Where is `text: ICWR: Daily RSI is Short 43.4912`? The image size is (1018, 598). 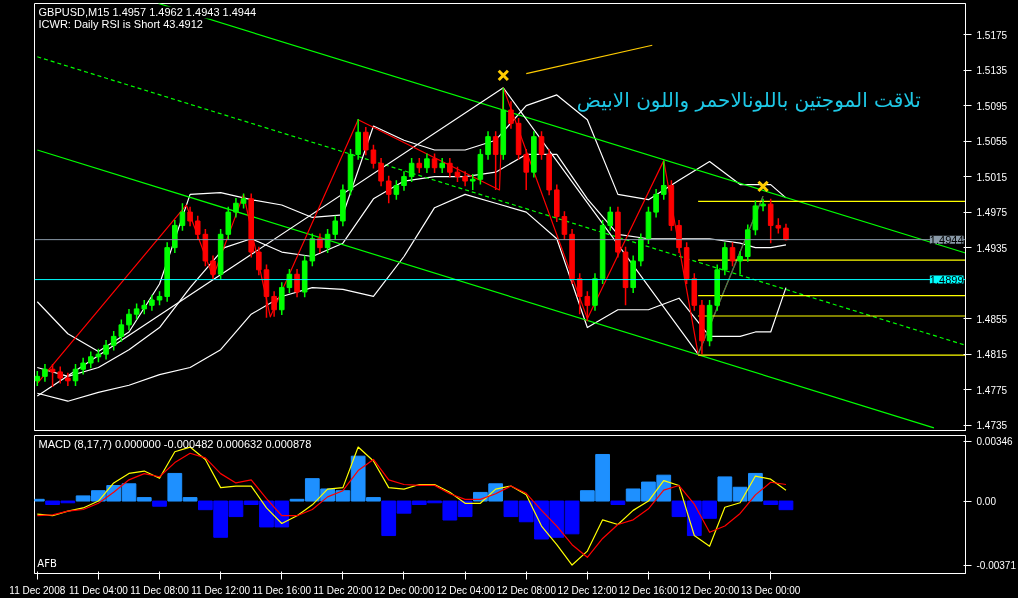
text: ICWR: Daily RSI is Short 43.4912 is located at coordinates (120, 24).